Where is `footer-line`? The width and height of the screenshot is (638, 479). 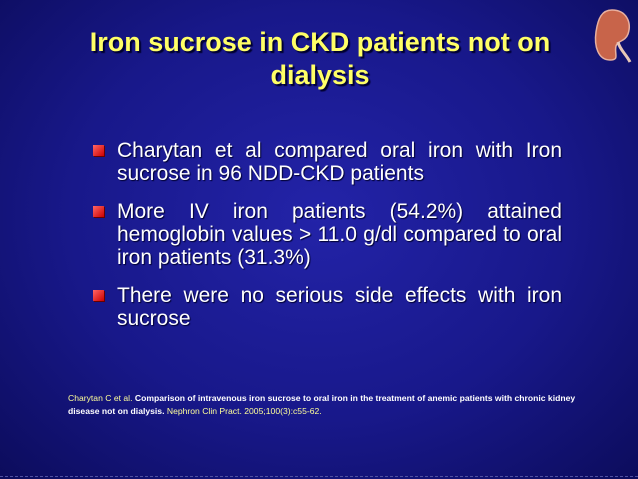 footer-line is located at coordinates (319, 476).